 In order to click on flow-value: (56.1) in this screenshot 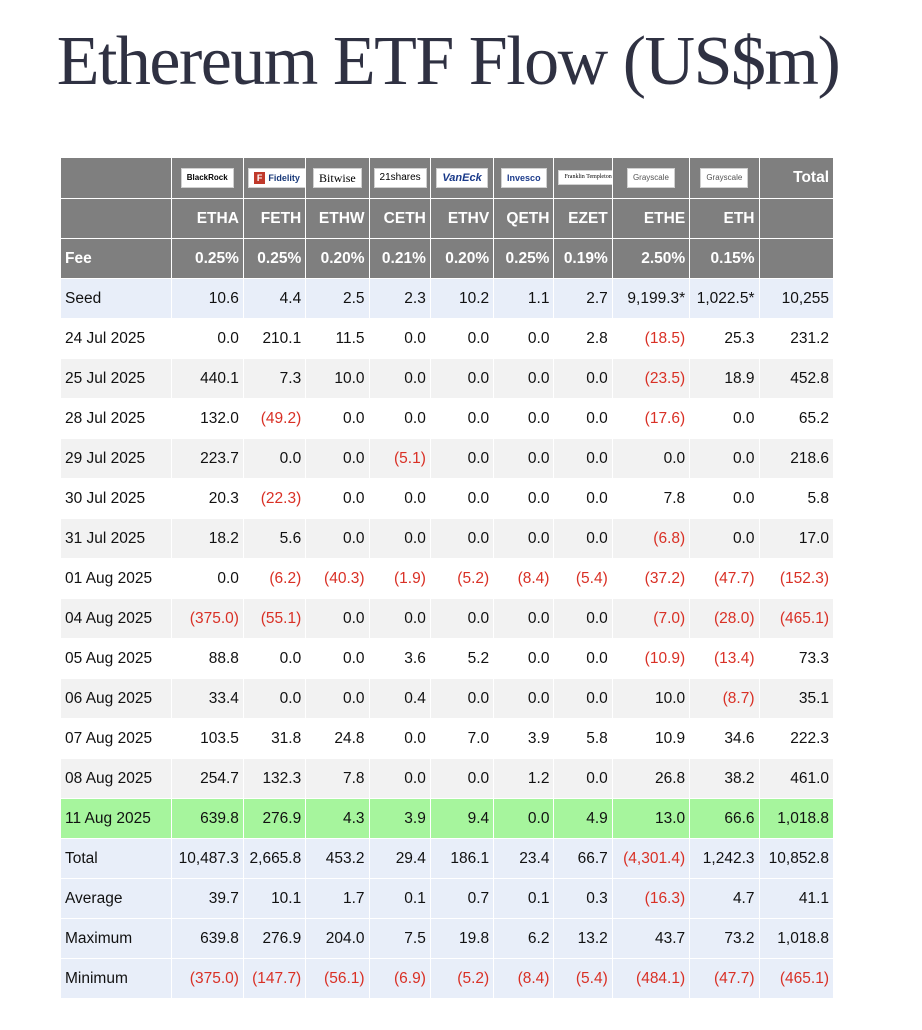, I will do `click(337, 978)`.